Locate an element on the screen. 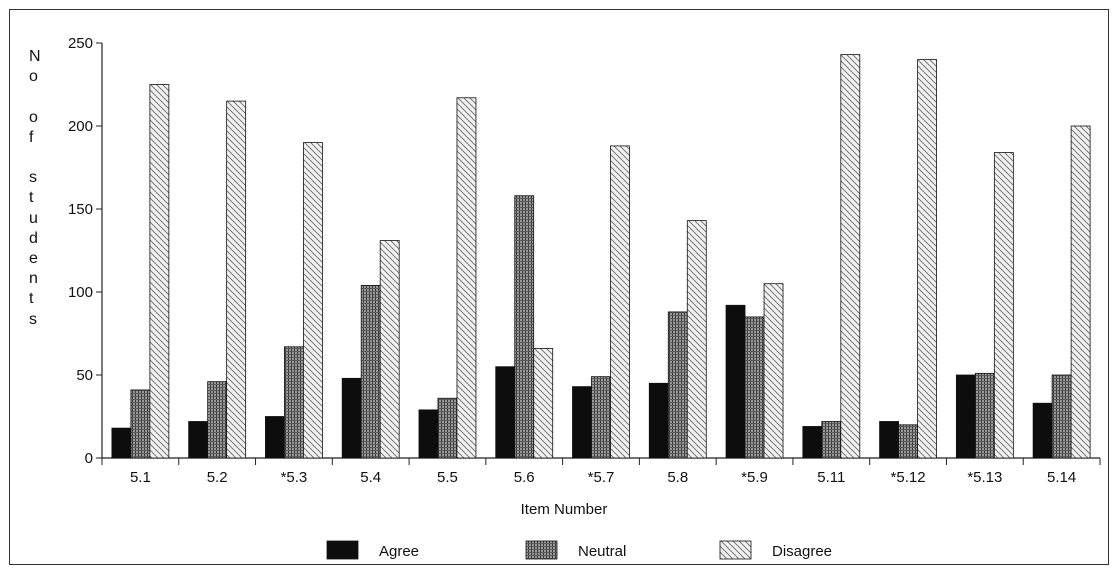  y-tick-label: 250 is located at coordinates (80, 43).